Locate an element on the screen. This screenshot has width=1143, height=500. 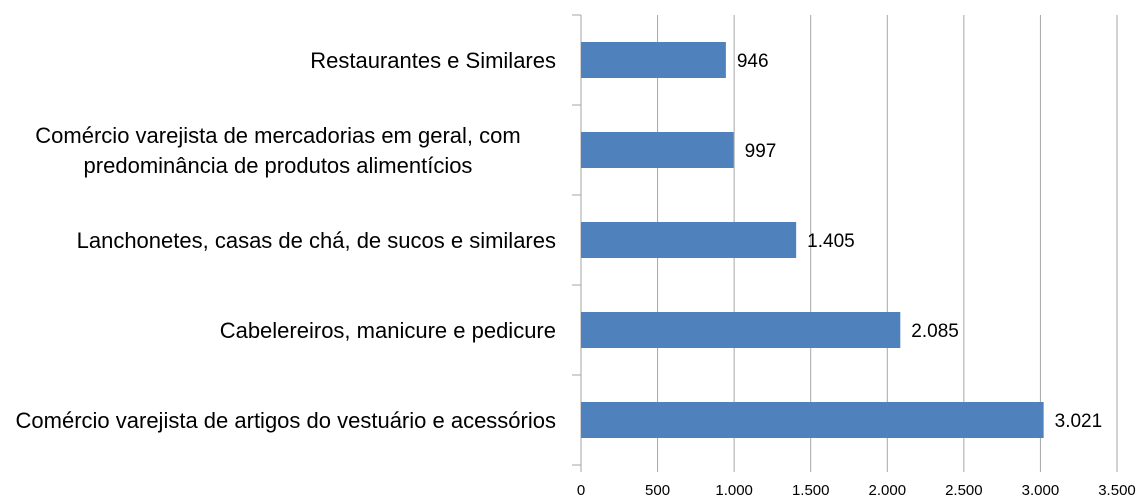
category-text: Cabelereiros, manicure e pedicure is located at coordinates (387, 330).